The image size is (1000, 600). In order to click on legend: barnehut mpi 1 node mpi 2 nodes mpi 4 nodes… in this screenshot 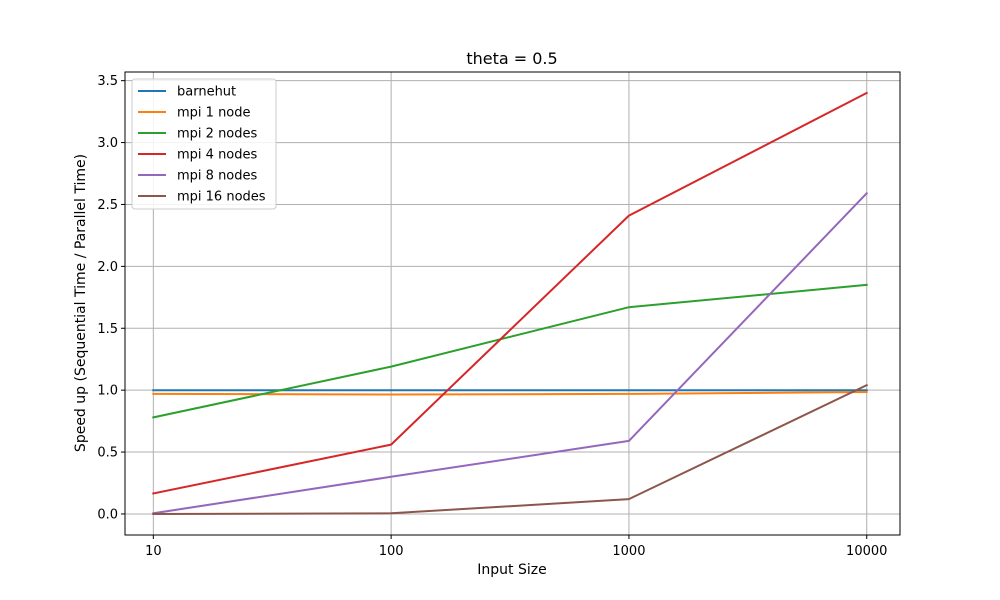, I will do `click(204, 144)`.